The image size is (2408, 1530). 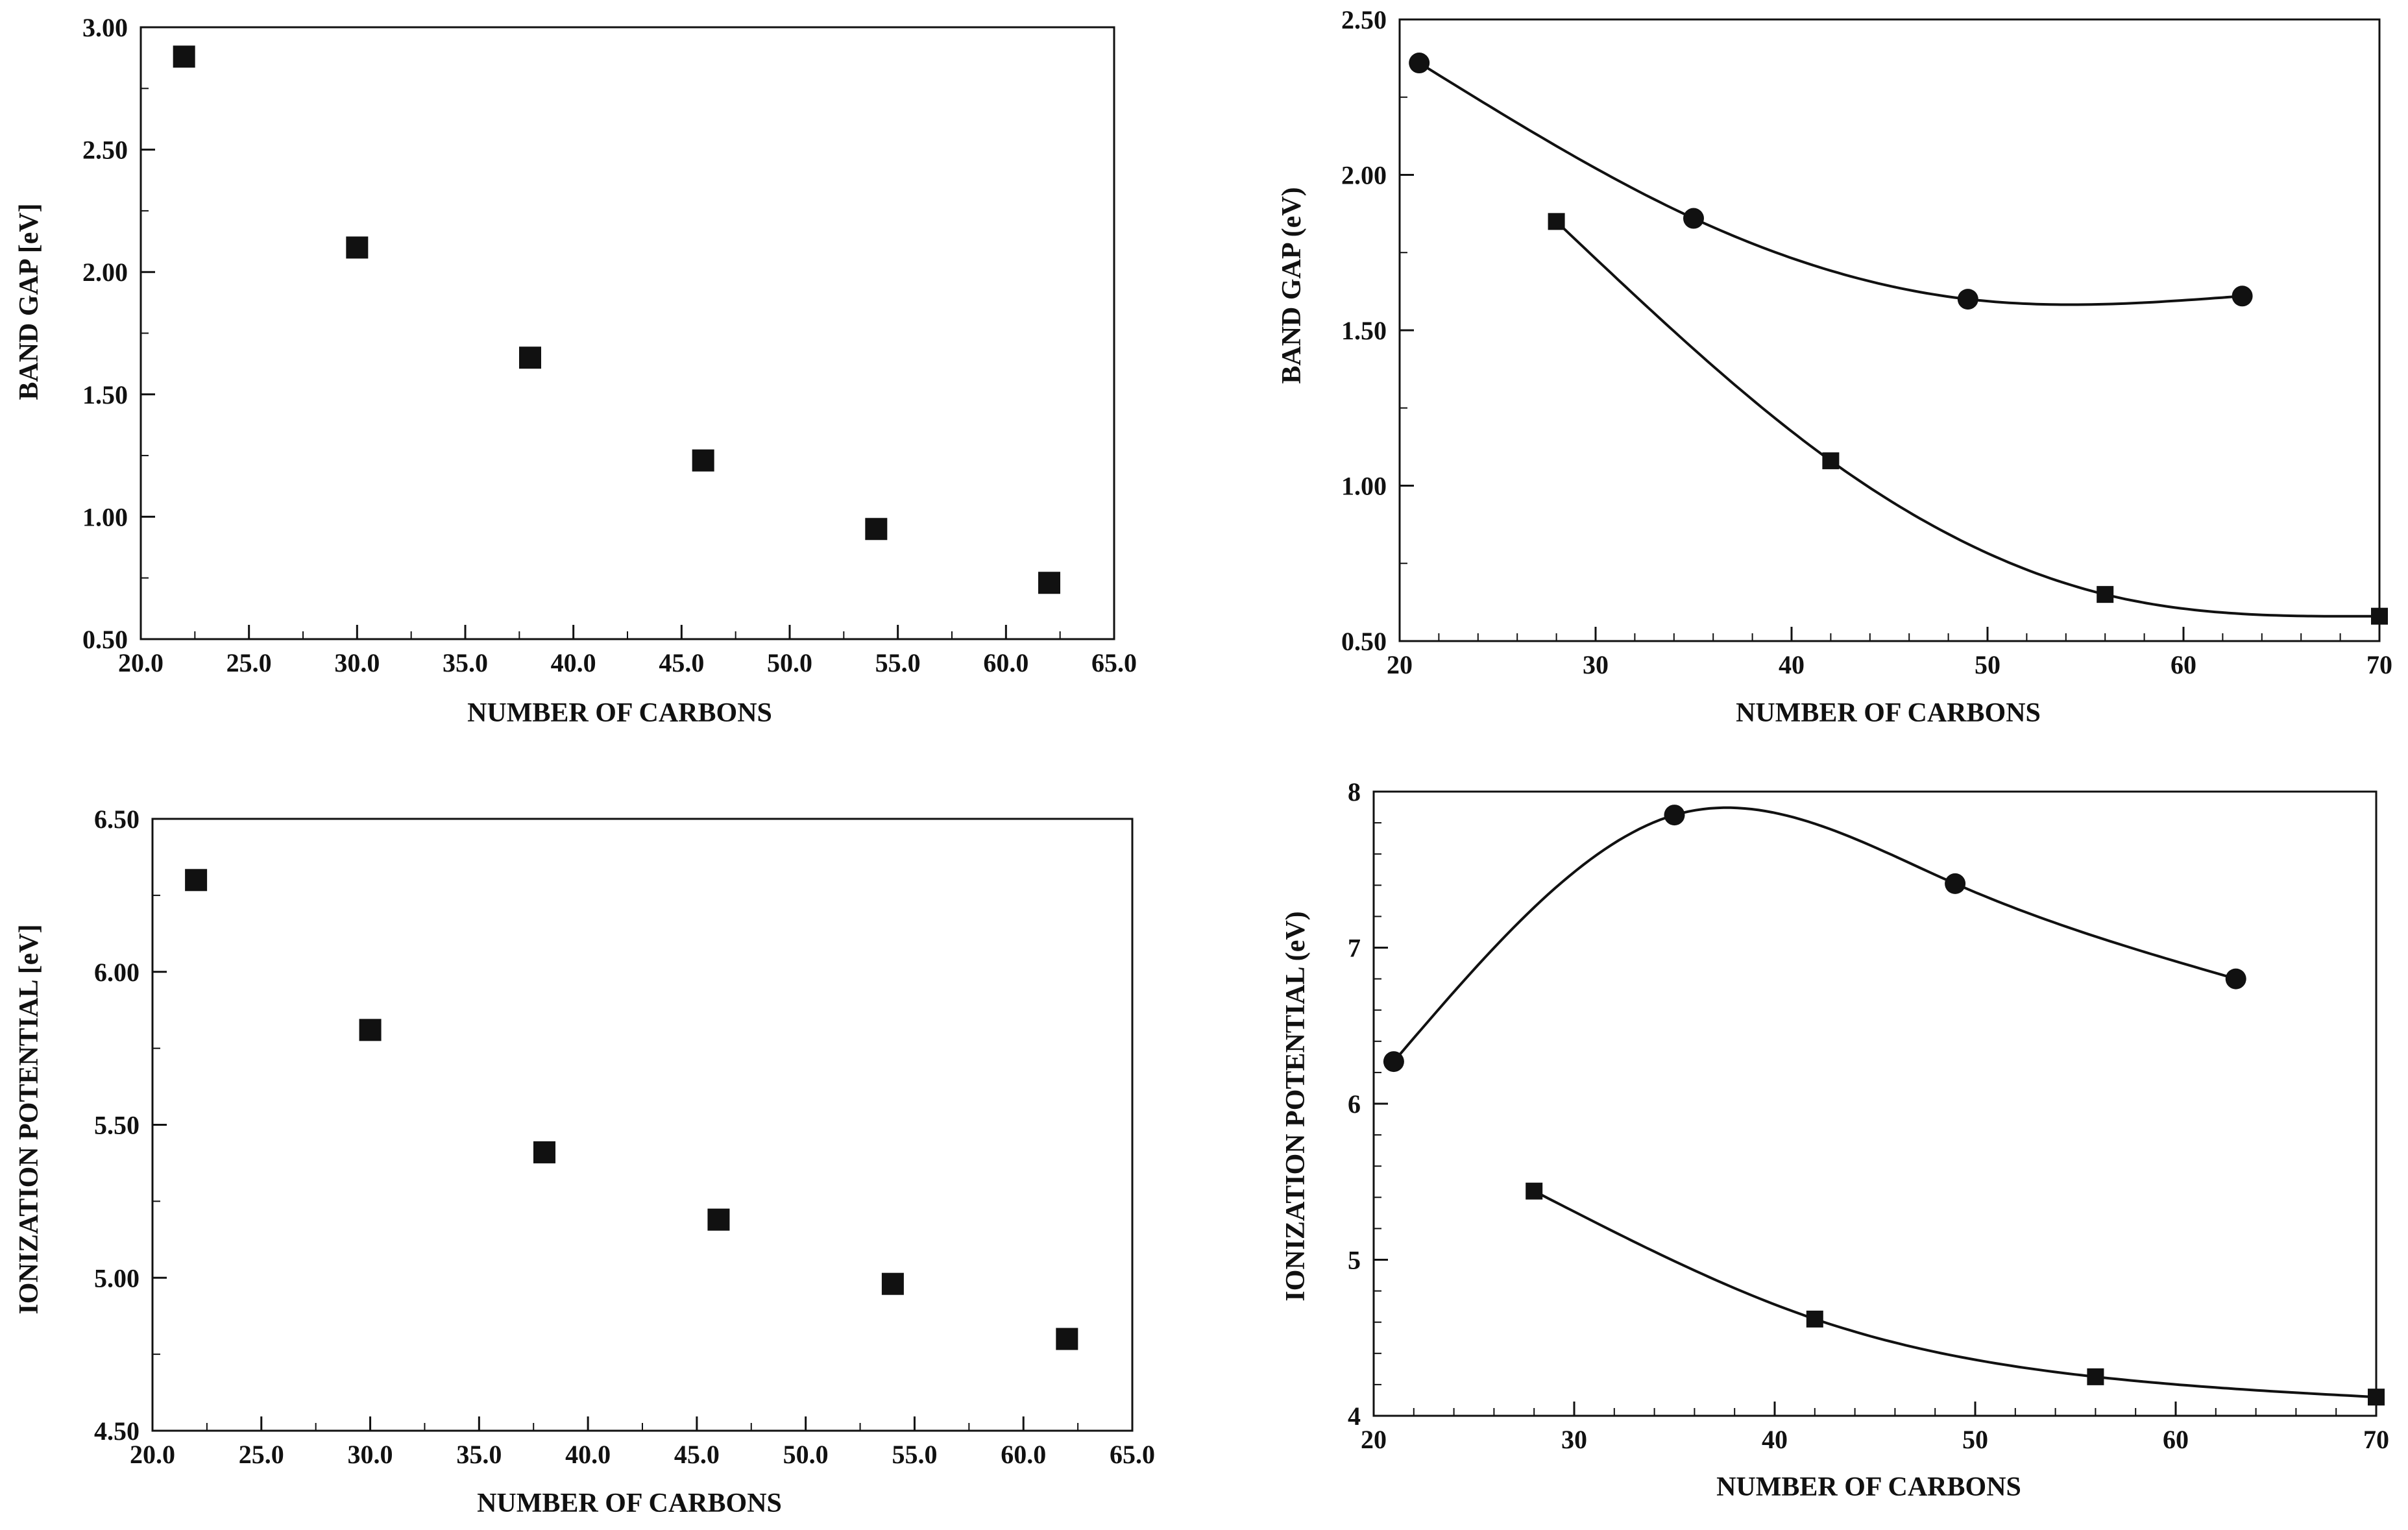 What do you see at coordinates (1354, 1260) in the screenshot?
I see `y-tick-label: 5` at bounding box center [1354, 1260].